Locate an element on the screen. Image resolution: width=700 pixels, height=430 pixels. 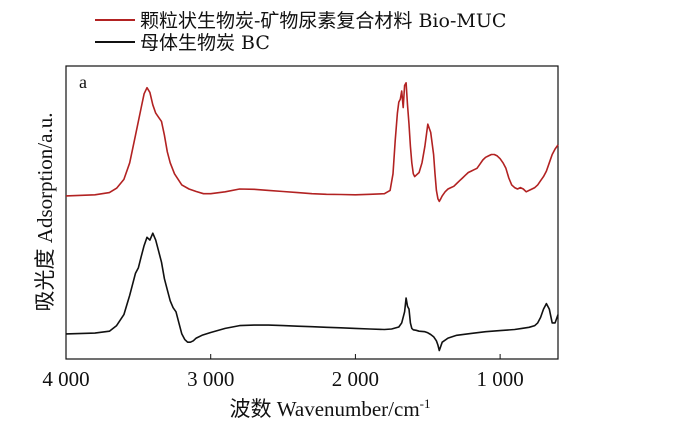
legend-label-bio-muc: 颗粒状生物炭-矿物尿素复合材料 Bio-MUC is located at coordinates (323, 21).